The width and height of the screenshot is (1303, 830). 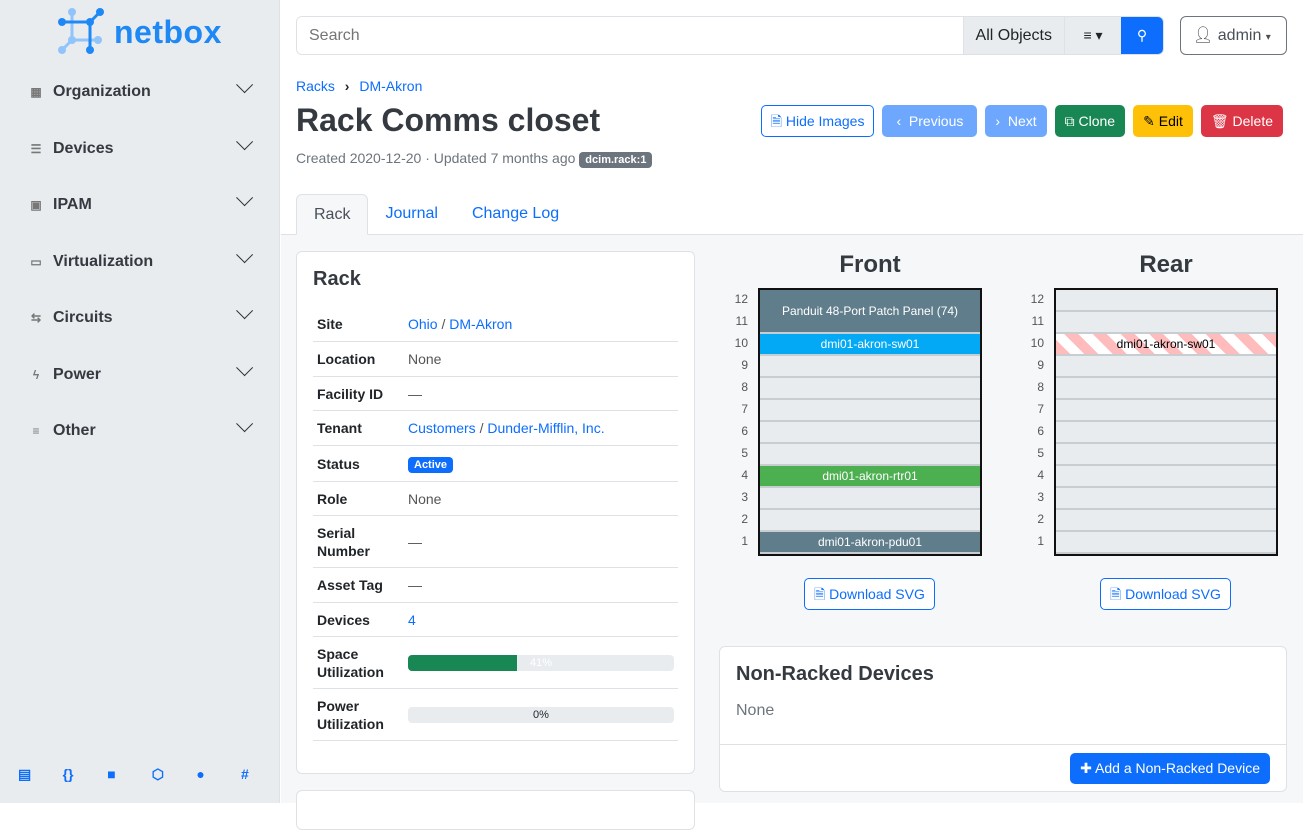 What do you see at coordinates (315, 86) in the screenshot?
I see `breadcrumb-racks: Racks` at bounding box center [315, 86].